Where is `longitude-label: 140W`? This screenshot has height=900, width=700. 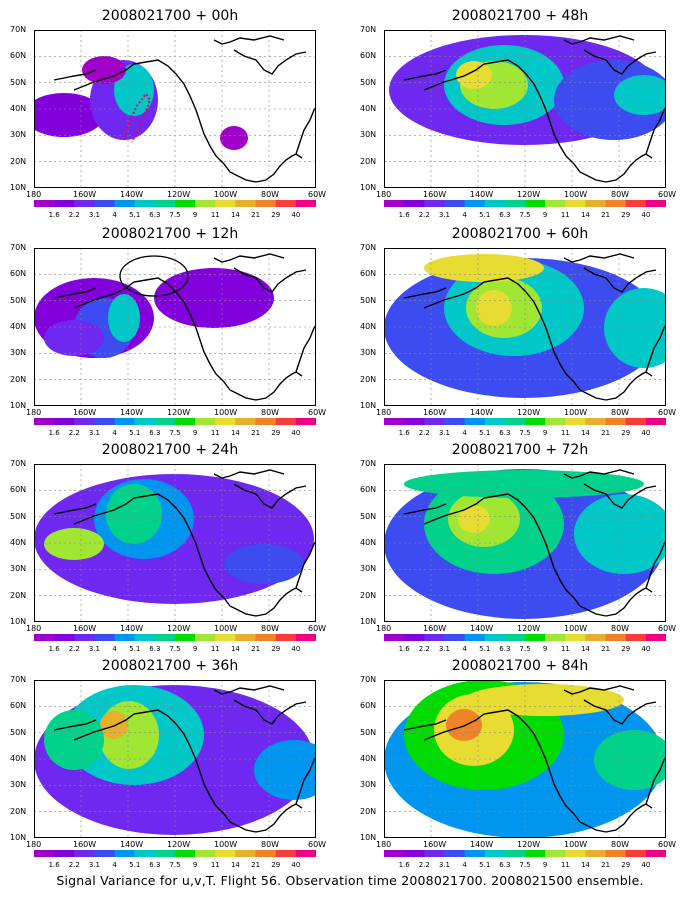
longitude-label: 140W is located at coordinates (132, 628).